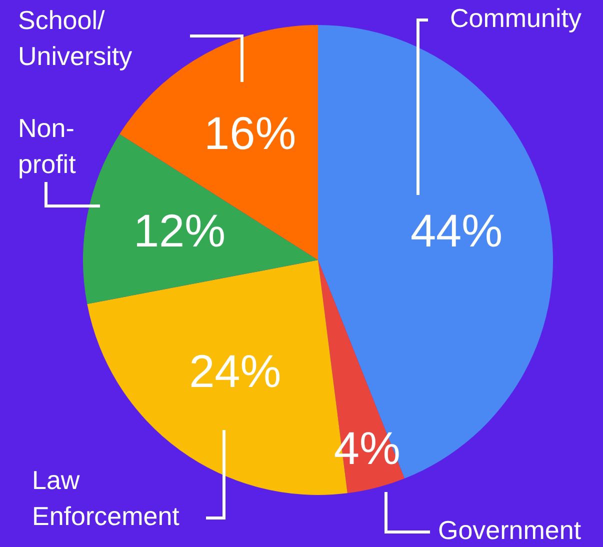 The width and height of the screenshot is (603, 547). Describe the element at coordinates (510, 530) in the screenshot. I see `slice-label: Government` at that location.